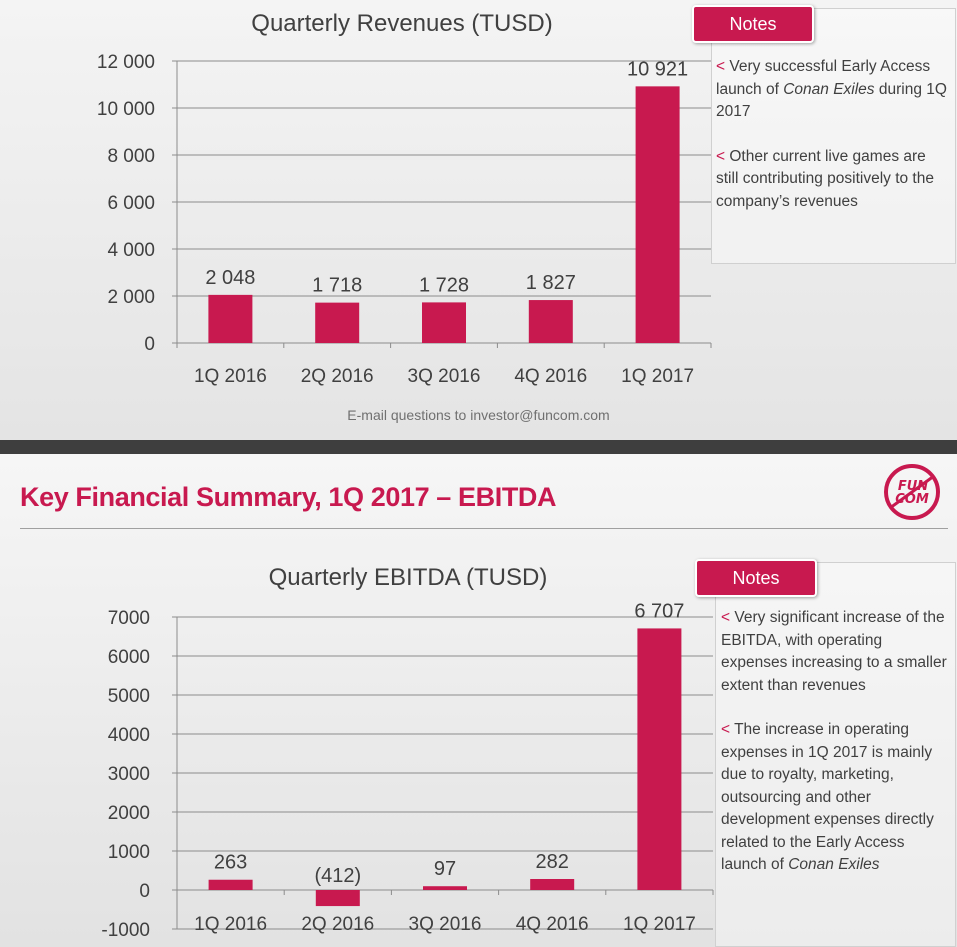 Image resolution: width=957 pixels, height=947 pixels. I want to click on chart-title: Quarterly Revenues (TUSD), so click(401, 23).